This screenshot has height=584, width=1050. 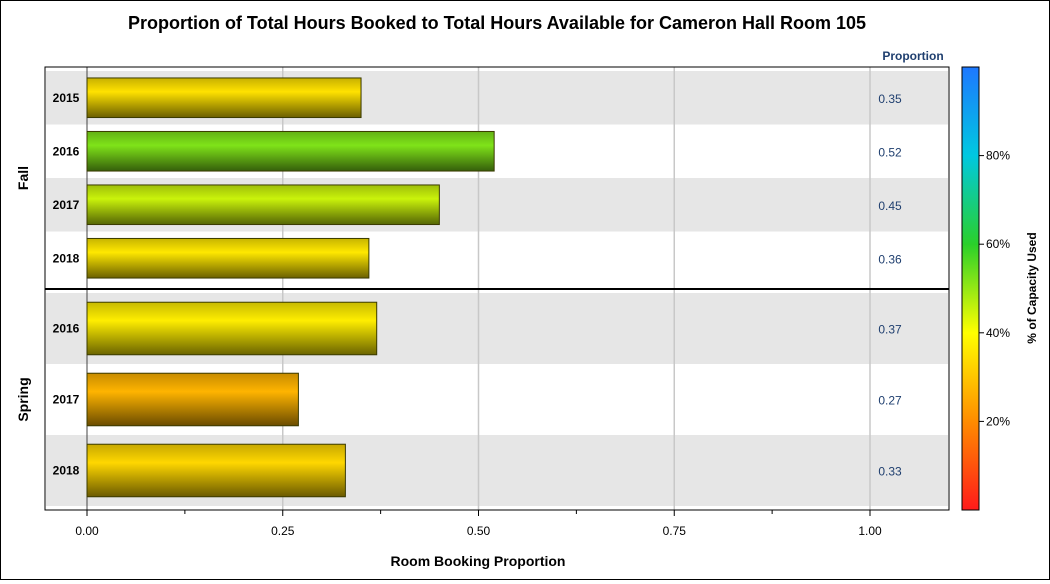 I want to click on value-label: 0.35, so click(x=890, y=99).